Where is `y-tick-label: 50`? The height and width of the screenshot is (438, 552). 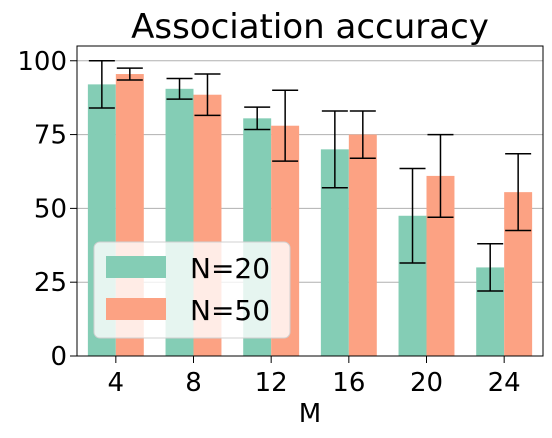
y-tick-label: 50 is located at coordinates (50, 209).